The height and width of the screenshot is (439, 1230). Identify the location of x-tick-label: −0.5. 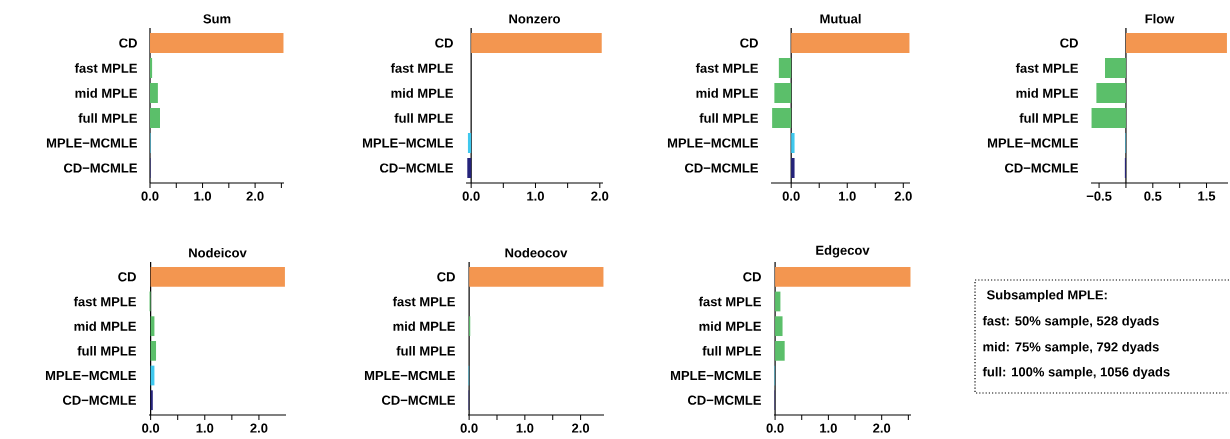
(1099, 196).